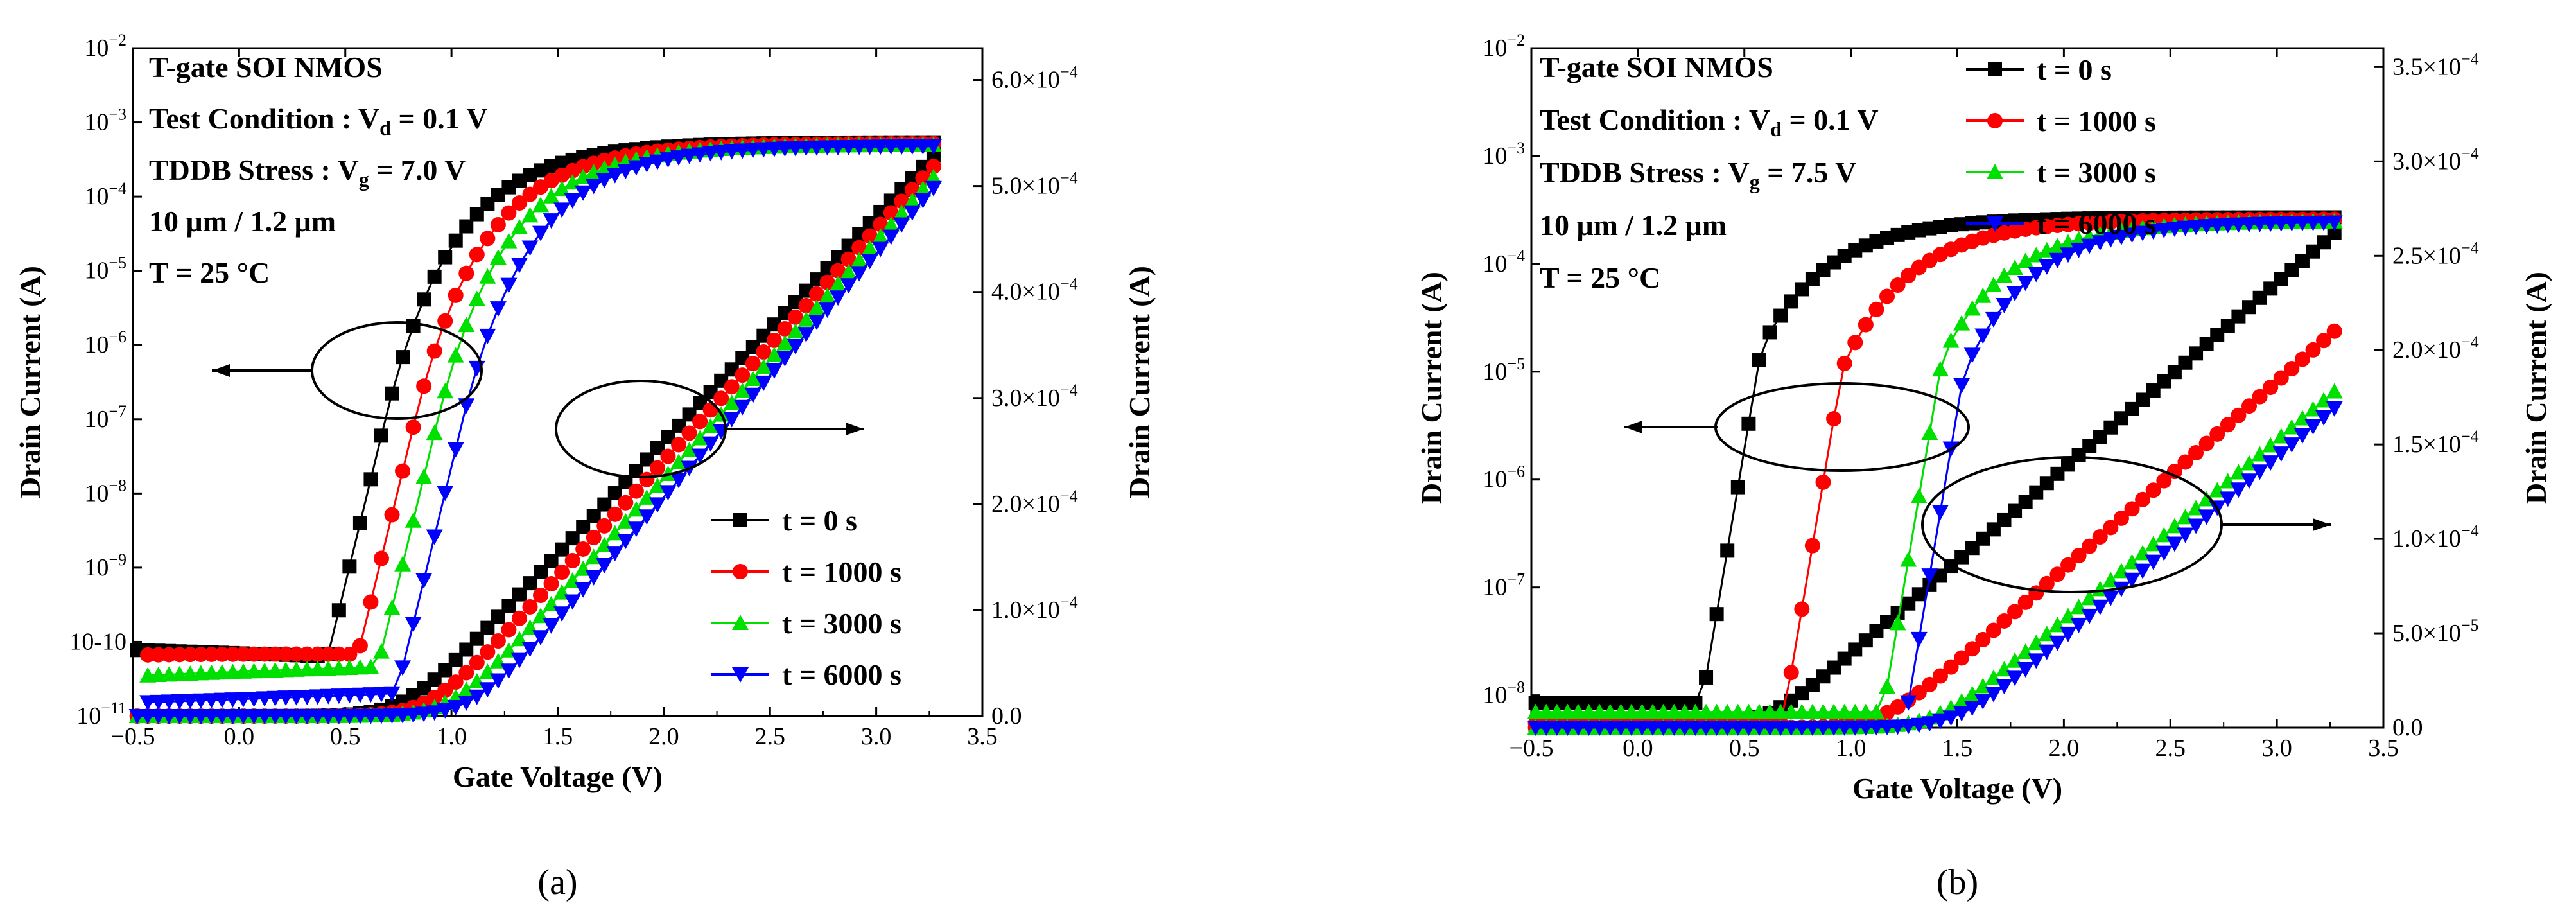  What do you see at coordinates (451, 737) in the screenshot?
I see `x-tick-label: 1.0` at bounding box center [451, 737].